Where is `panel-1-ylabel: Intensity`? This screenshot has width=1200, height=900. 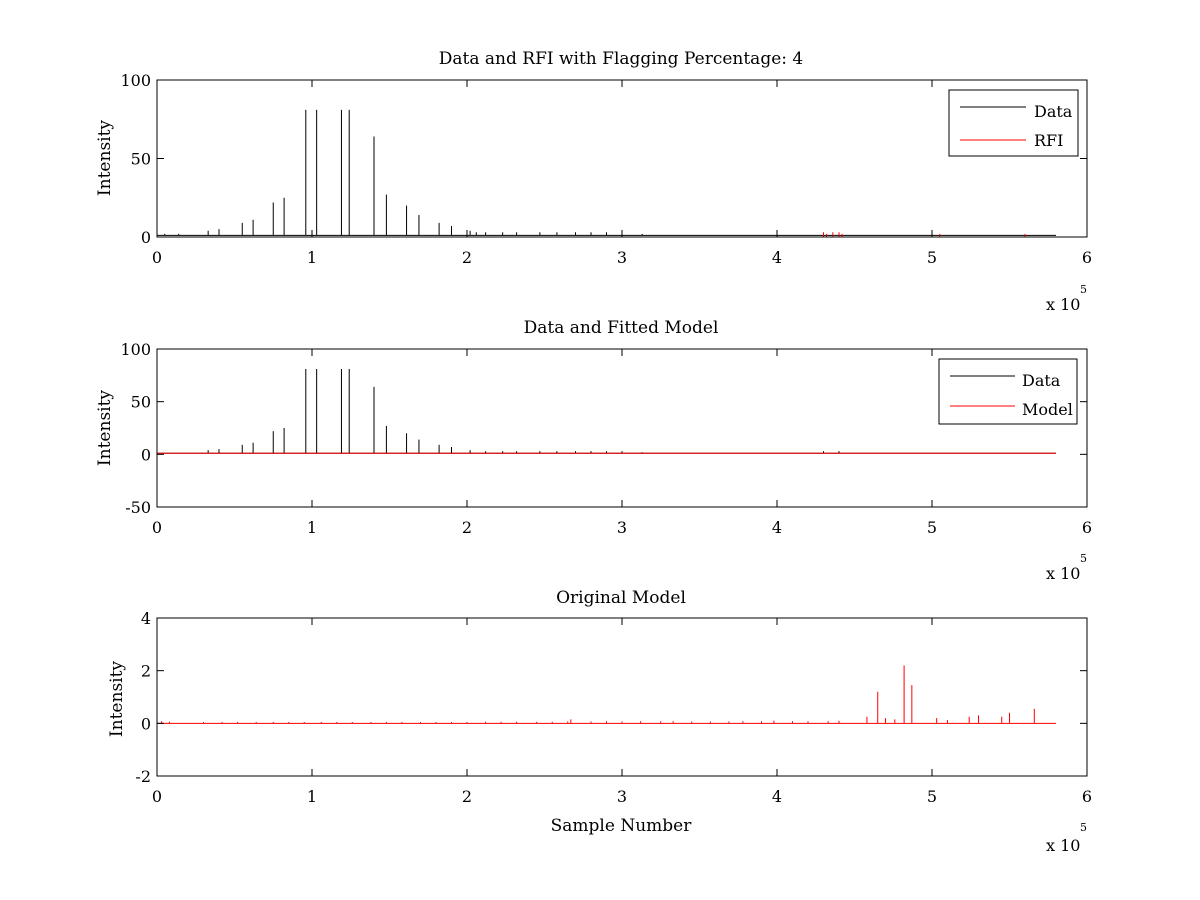 panel-1-ylabel: Intensity is located at coordinates (105, 158).